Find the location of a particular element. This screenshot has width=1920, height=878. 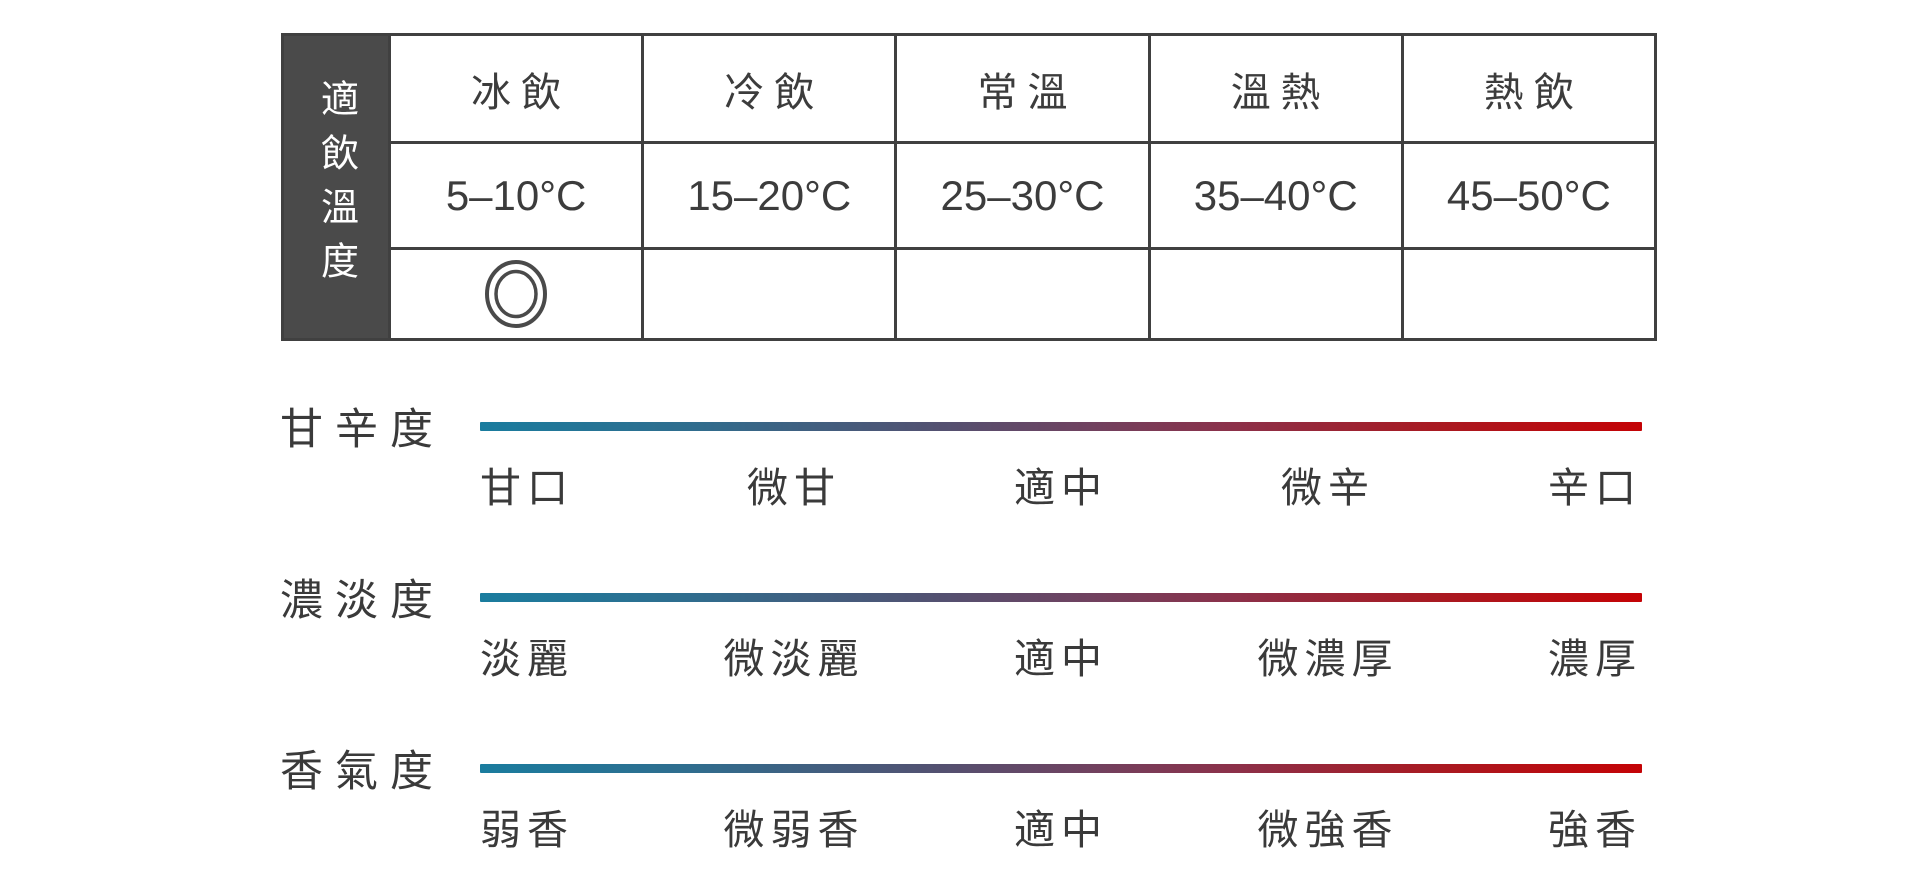

temp-range-warm: 35–40°C is located at coordinates (1274, 194).